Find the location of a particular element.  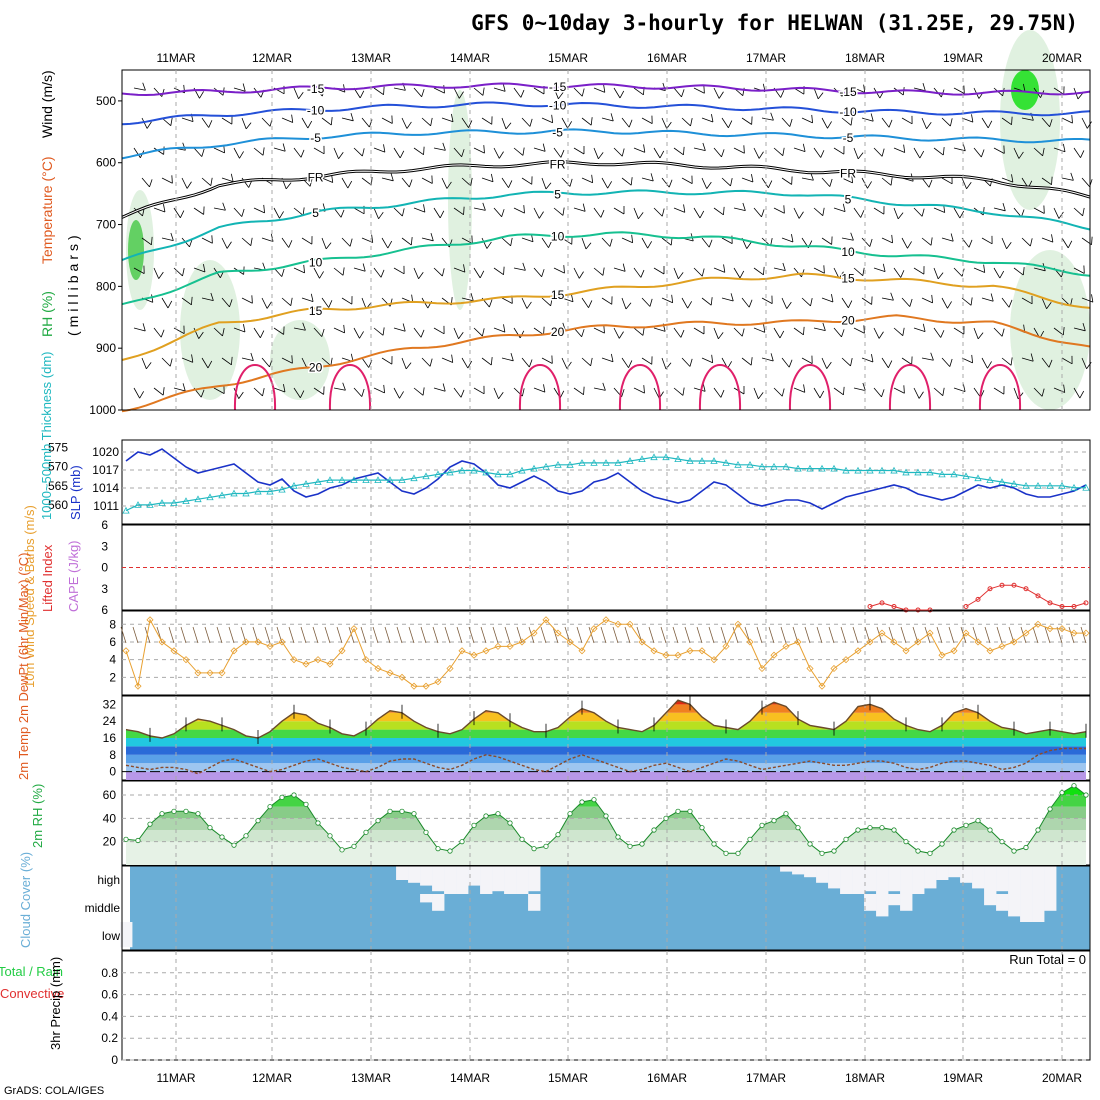

date-label-top: 18MAR is located at coordinates (865, 58).